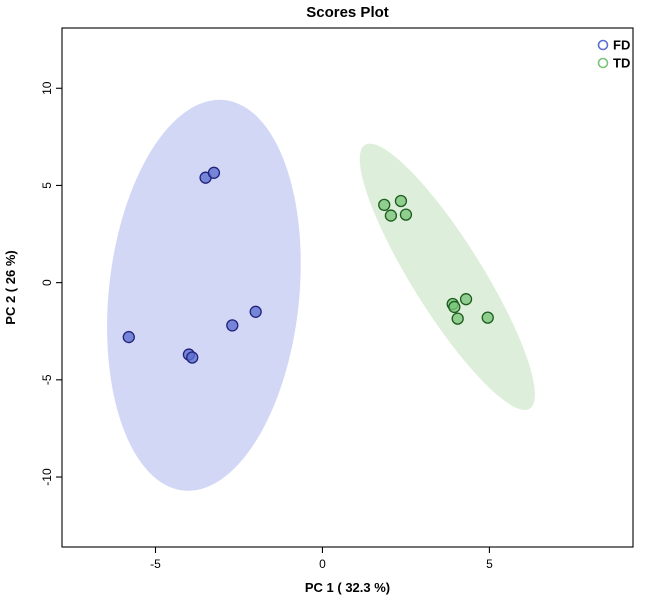 The height and width of the screenshot is (606, 645). Describe the element at coordinates (47, 282) in the screenshot. I see `y-tick-label: 0` at that location.